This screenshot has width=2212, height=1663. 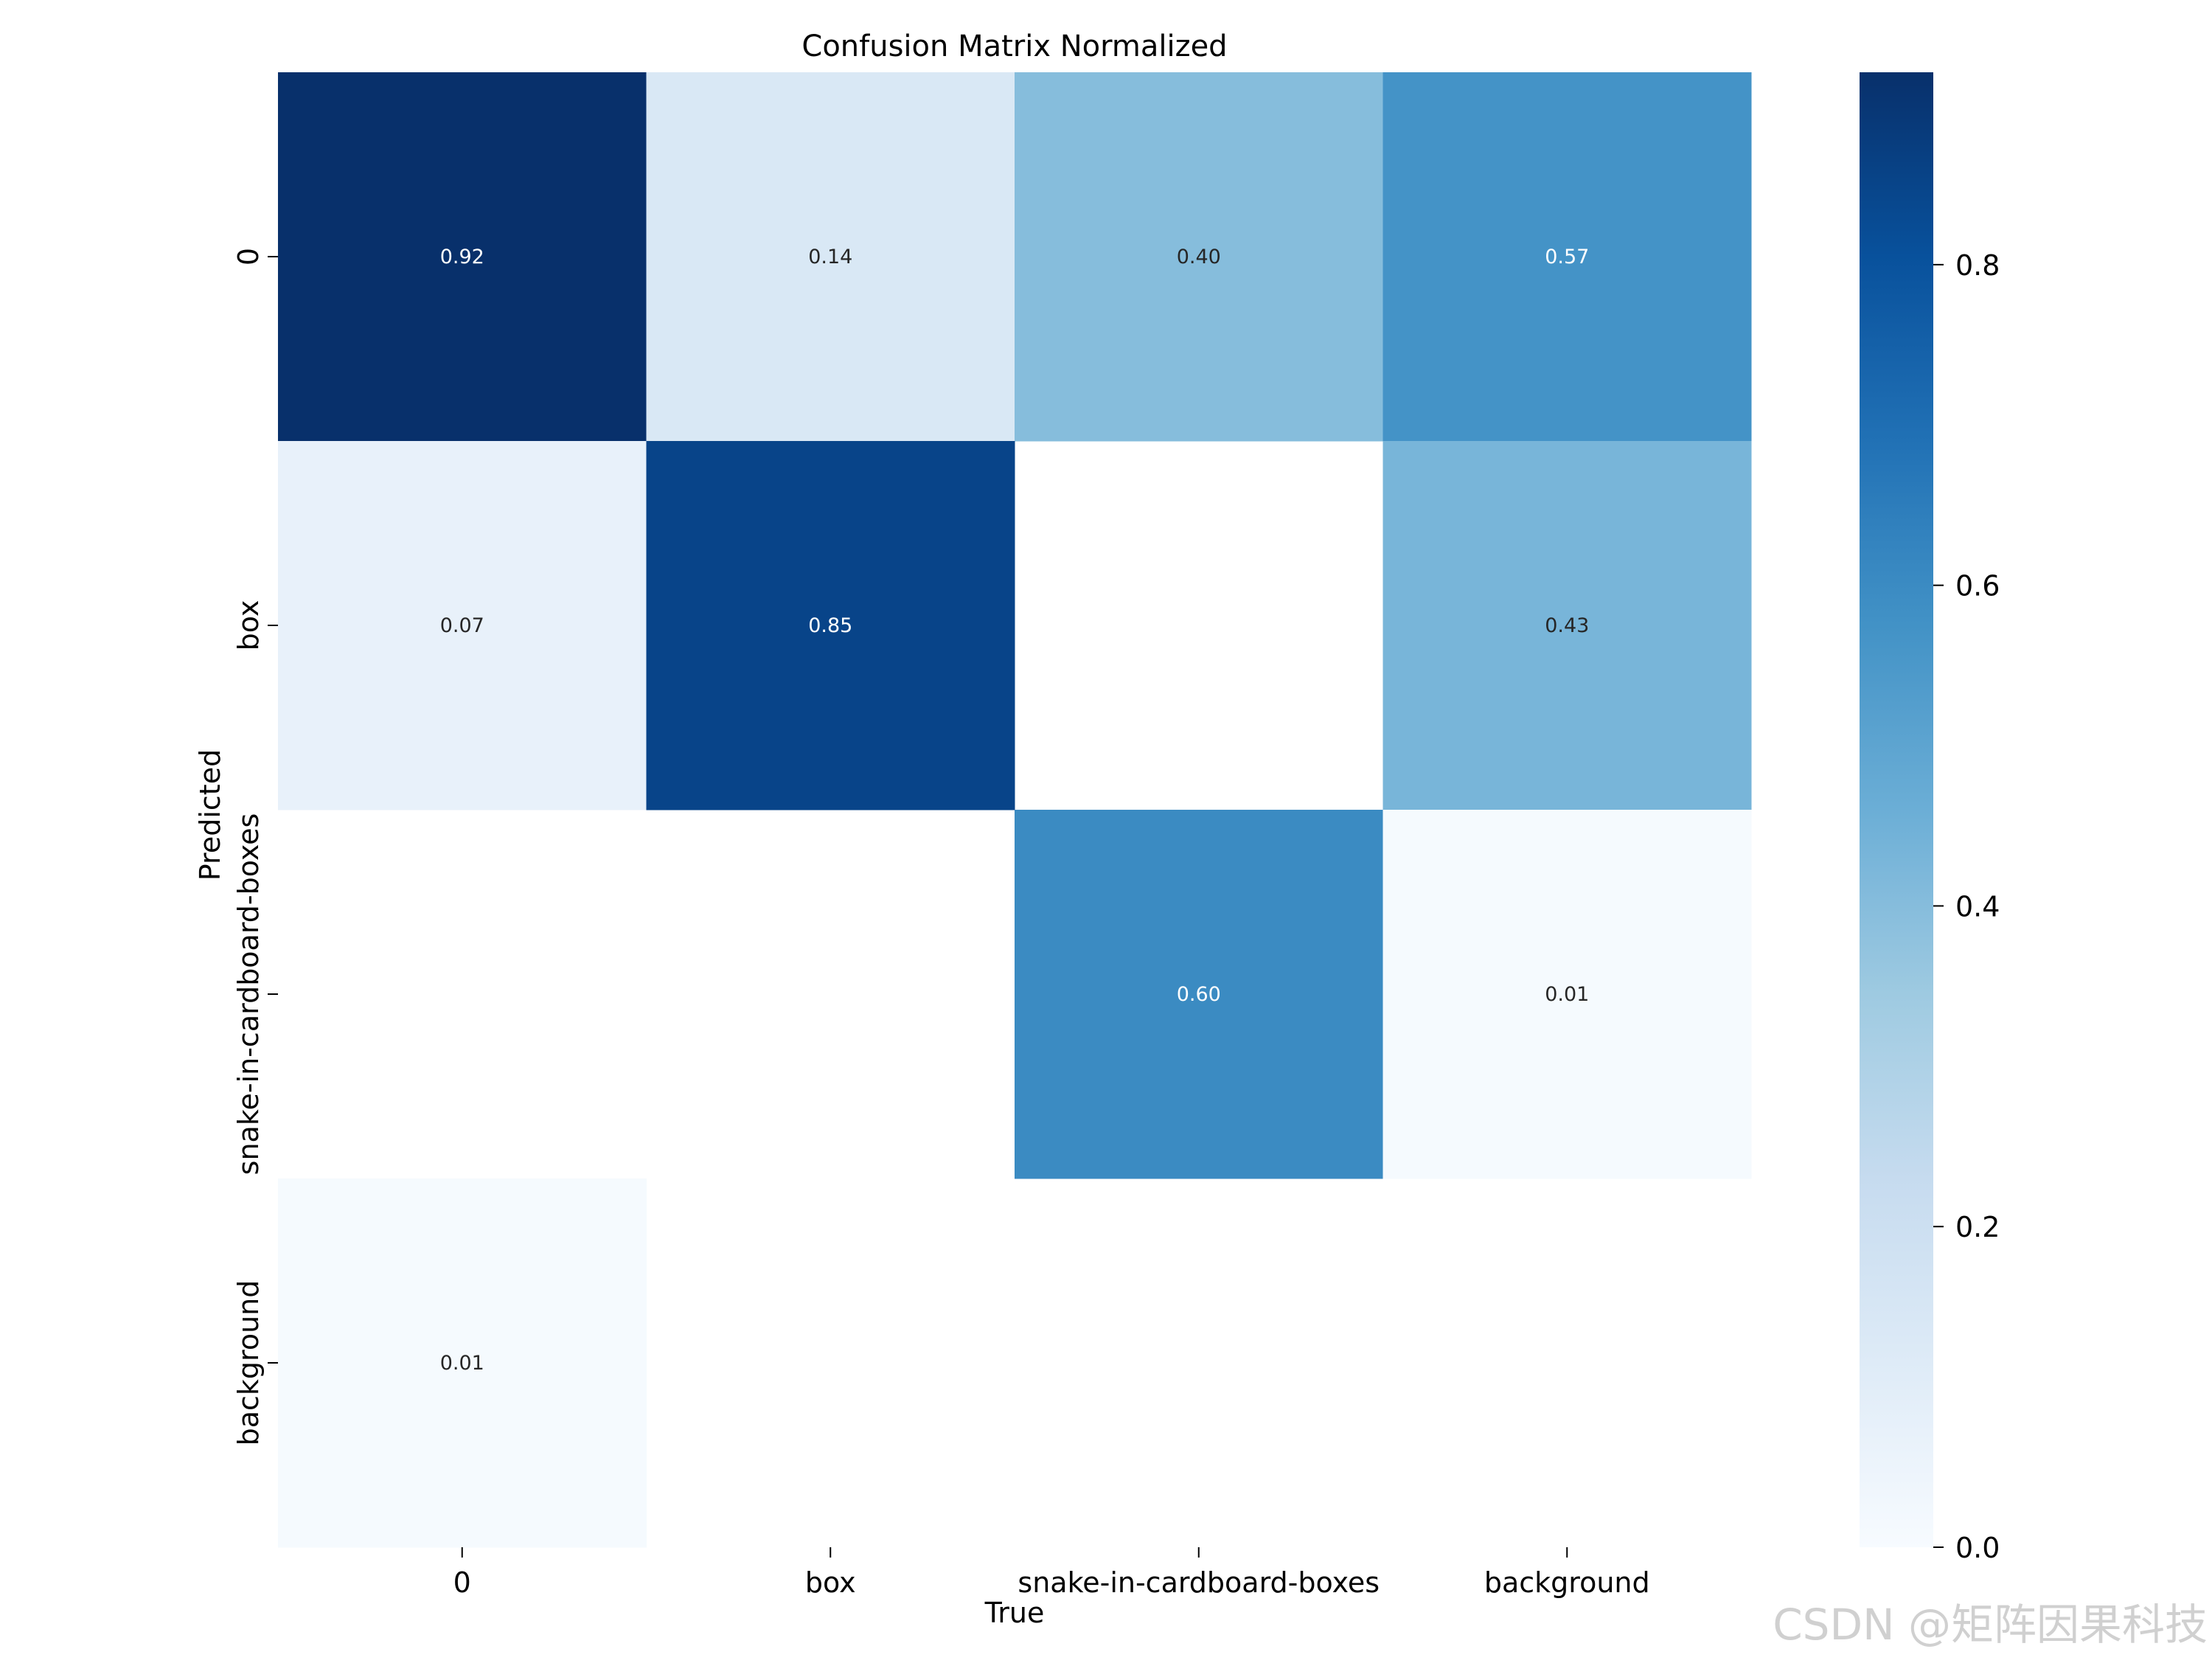 I want to click on cell-value-label: 0.57, so click(x=1567, y=257).